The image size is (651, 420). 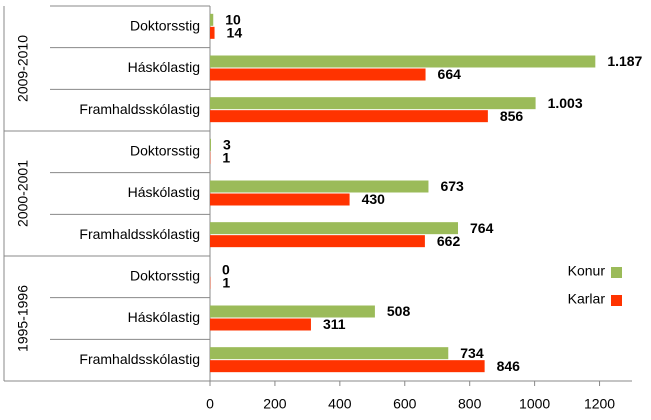 What do you see at coordinates (399, 311) in the screenshot?
I see `value-label: 508` at bounding box center [399, 311].